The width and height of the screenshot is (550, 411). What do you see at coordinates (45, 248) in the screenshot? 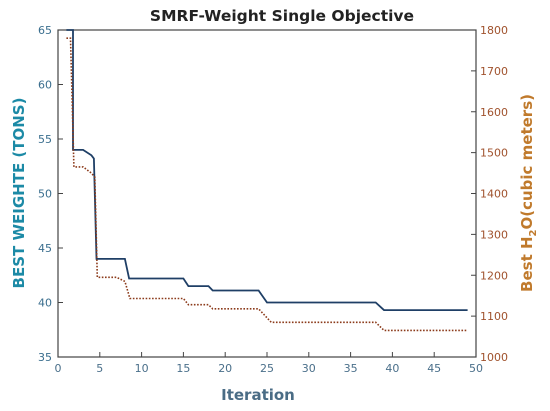
I see `left-tick-label: 45` at bounding box center [45, 248].